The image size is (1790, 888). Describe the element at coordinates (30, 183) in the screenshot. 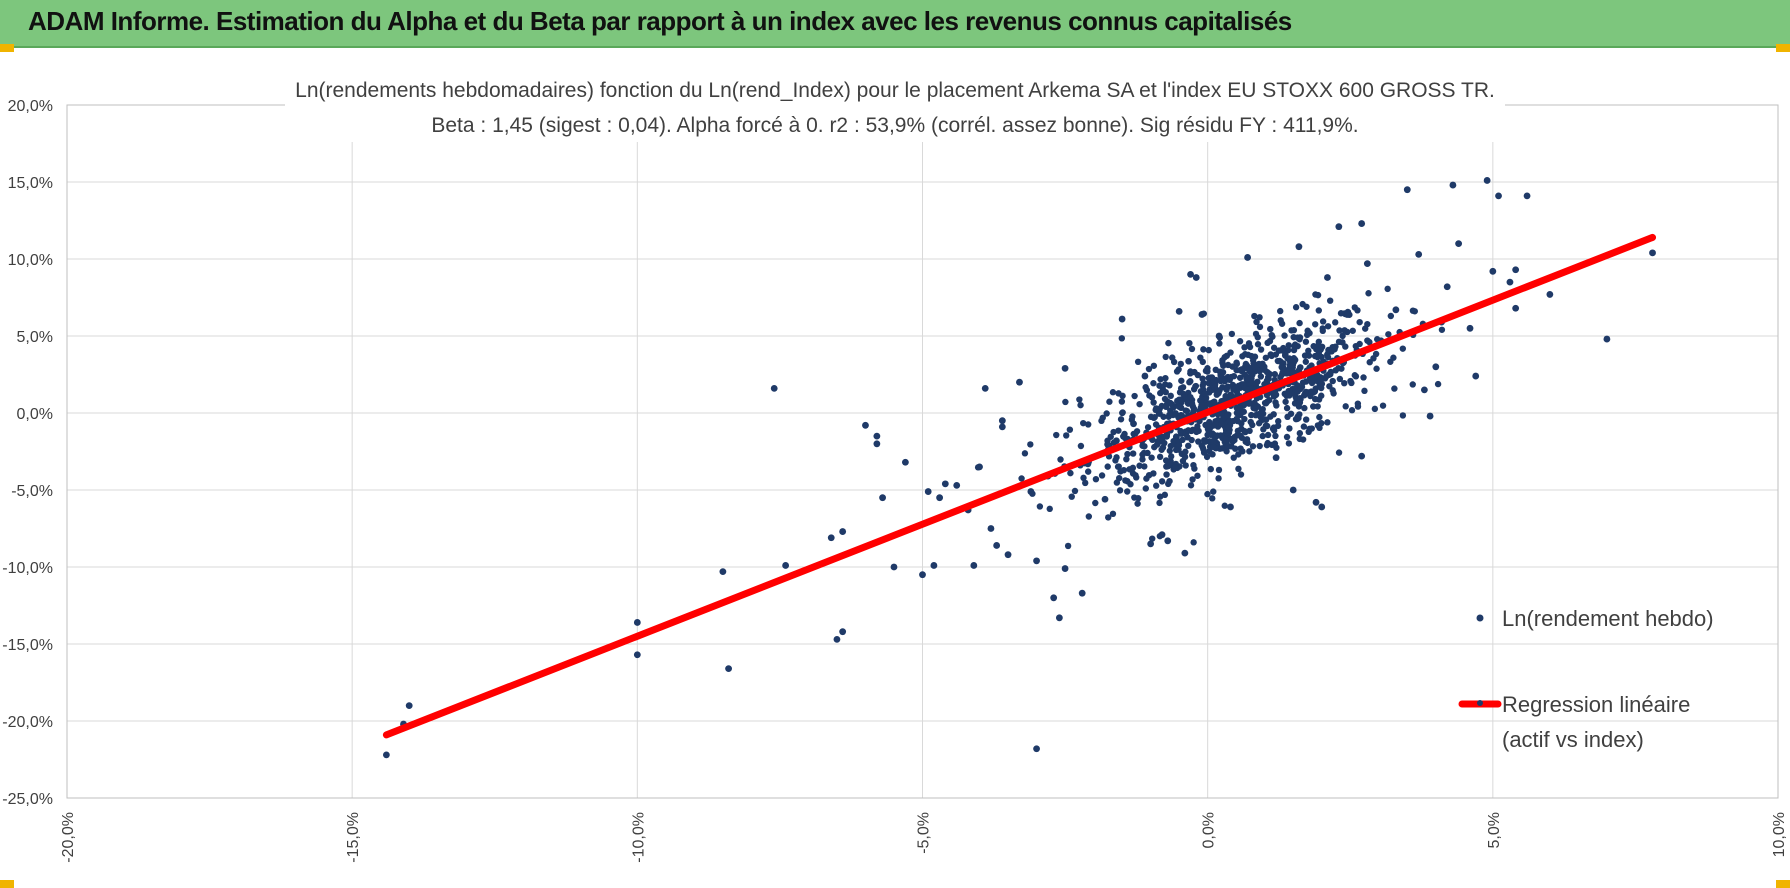

I see `y-tick-label: 15,0%` at that location.